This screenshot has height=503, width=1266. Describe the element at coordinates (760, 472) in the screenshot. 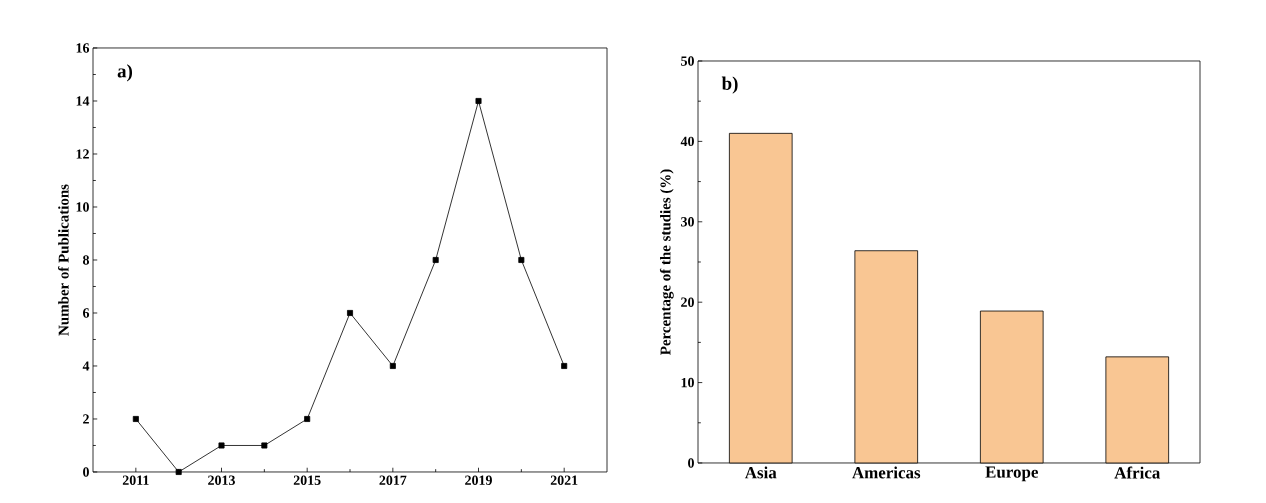

I see `x-tick-label: Asia` at that location.